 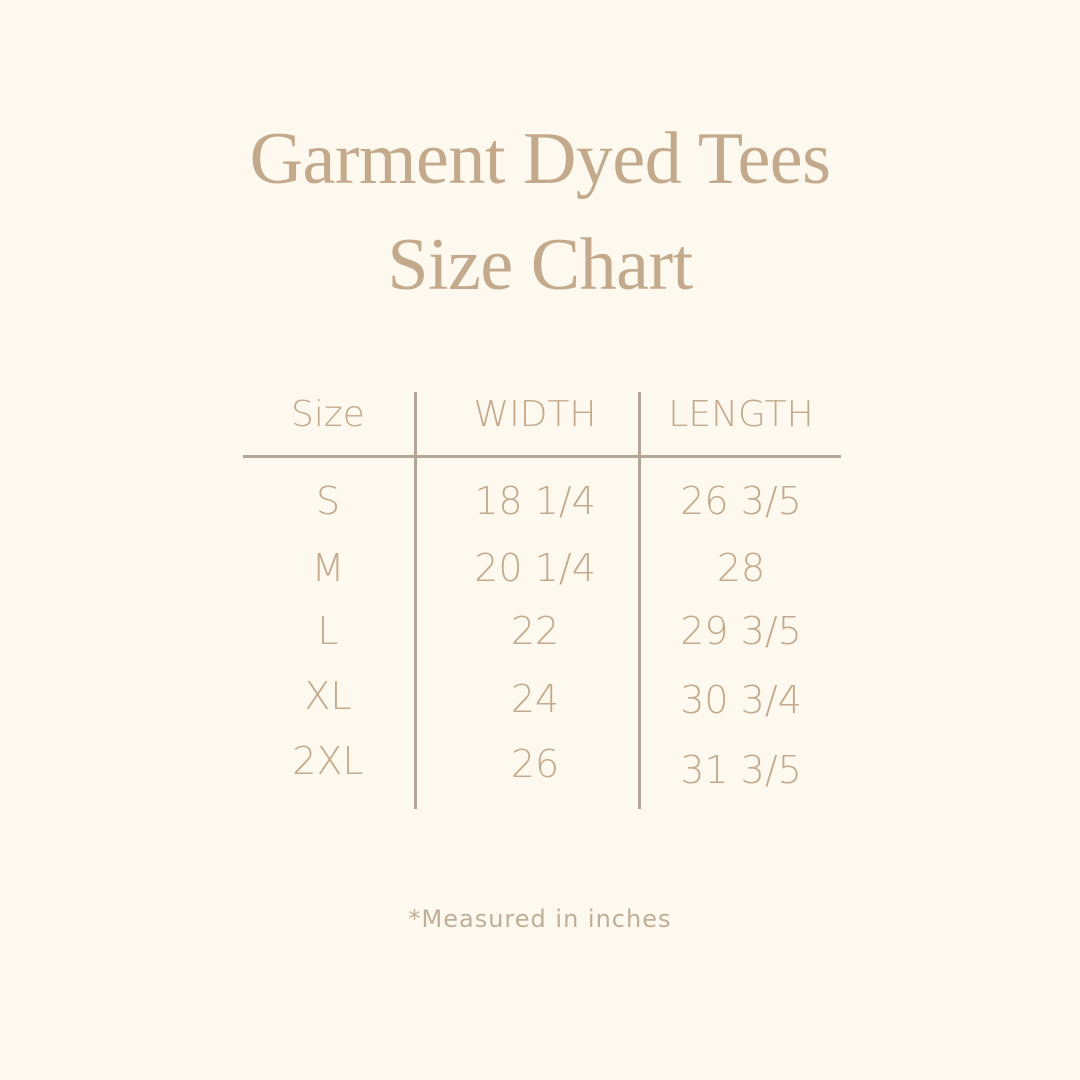 I want to click on cell-size: S, so click(x=328, y=501).